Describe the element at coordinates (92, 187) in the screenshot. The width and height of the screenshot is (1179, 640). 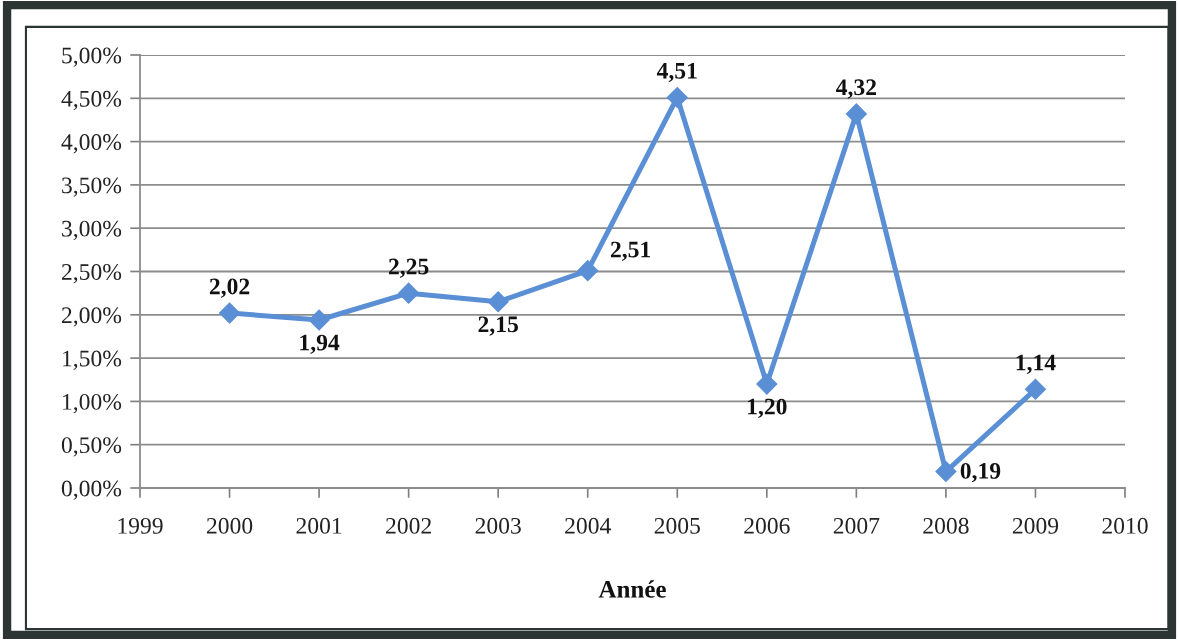
I see `y-tick-label: 3,50%` at that location.